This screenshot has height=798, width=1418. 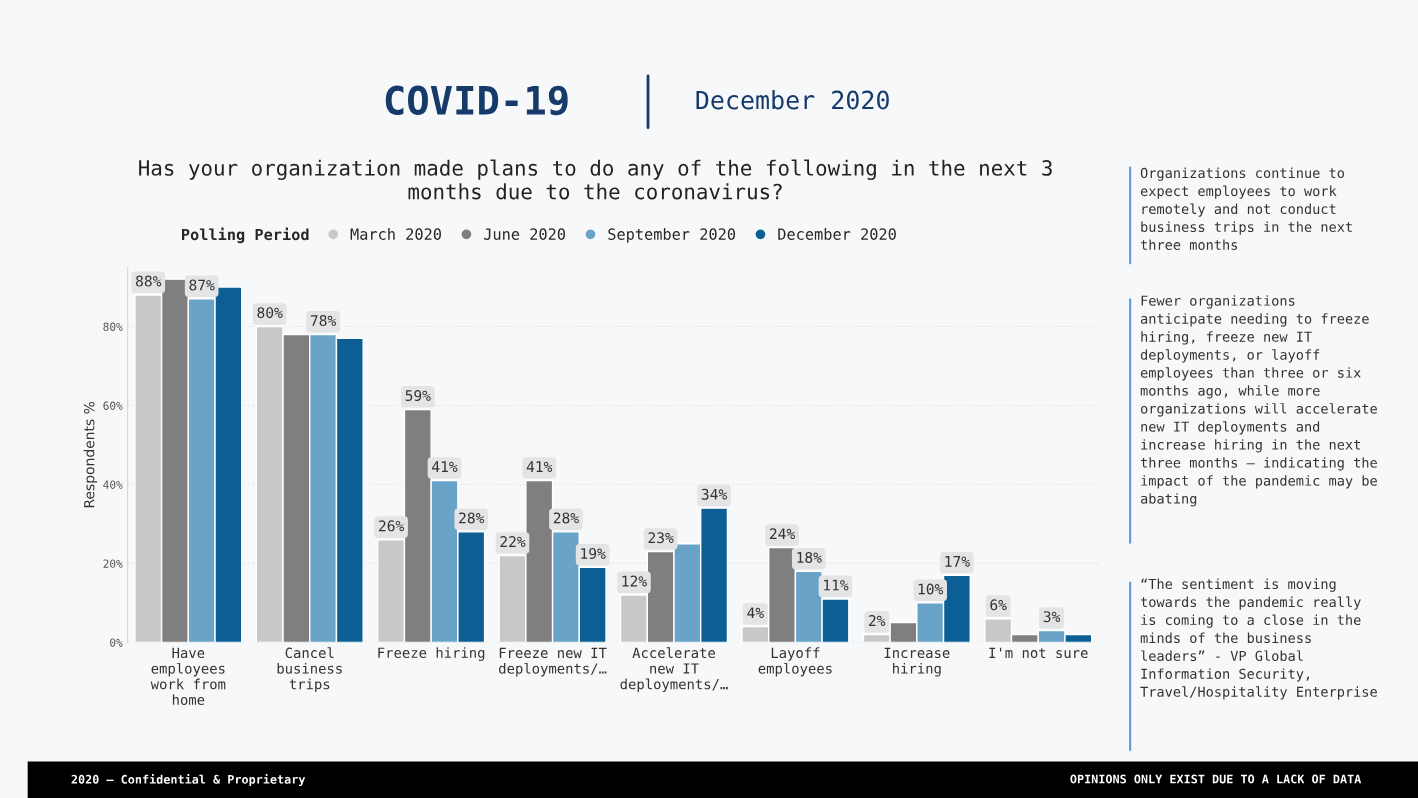 What do you see at coordinates (1246, 208) in the screenshot?
I see `text: Organizations continue to expect employees to work remotely and not conduct business trips in the next three months` at bounding box center [1246, 208].